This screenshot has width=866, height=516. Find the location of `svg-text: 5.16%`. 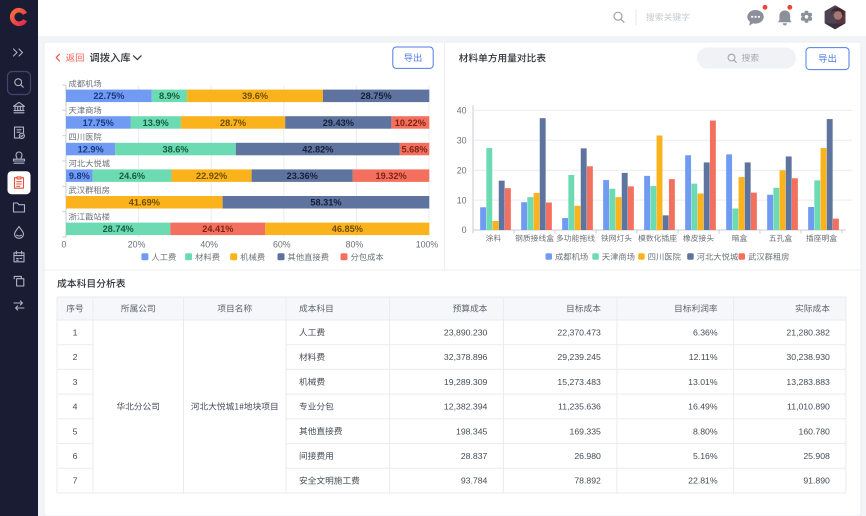

svg-text: 5.16% is located at coordinates (705, 456).